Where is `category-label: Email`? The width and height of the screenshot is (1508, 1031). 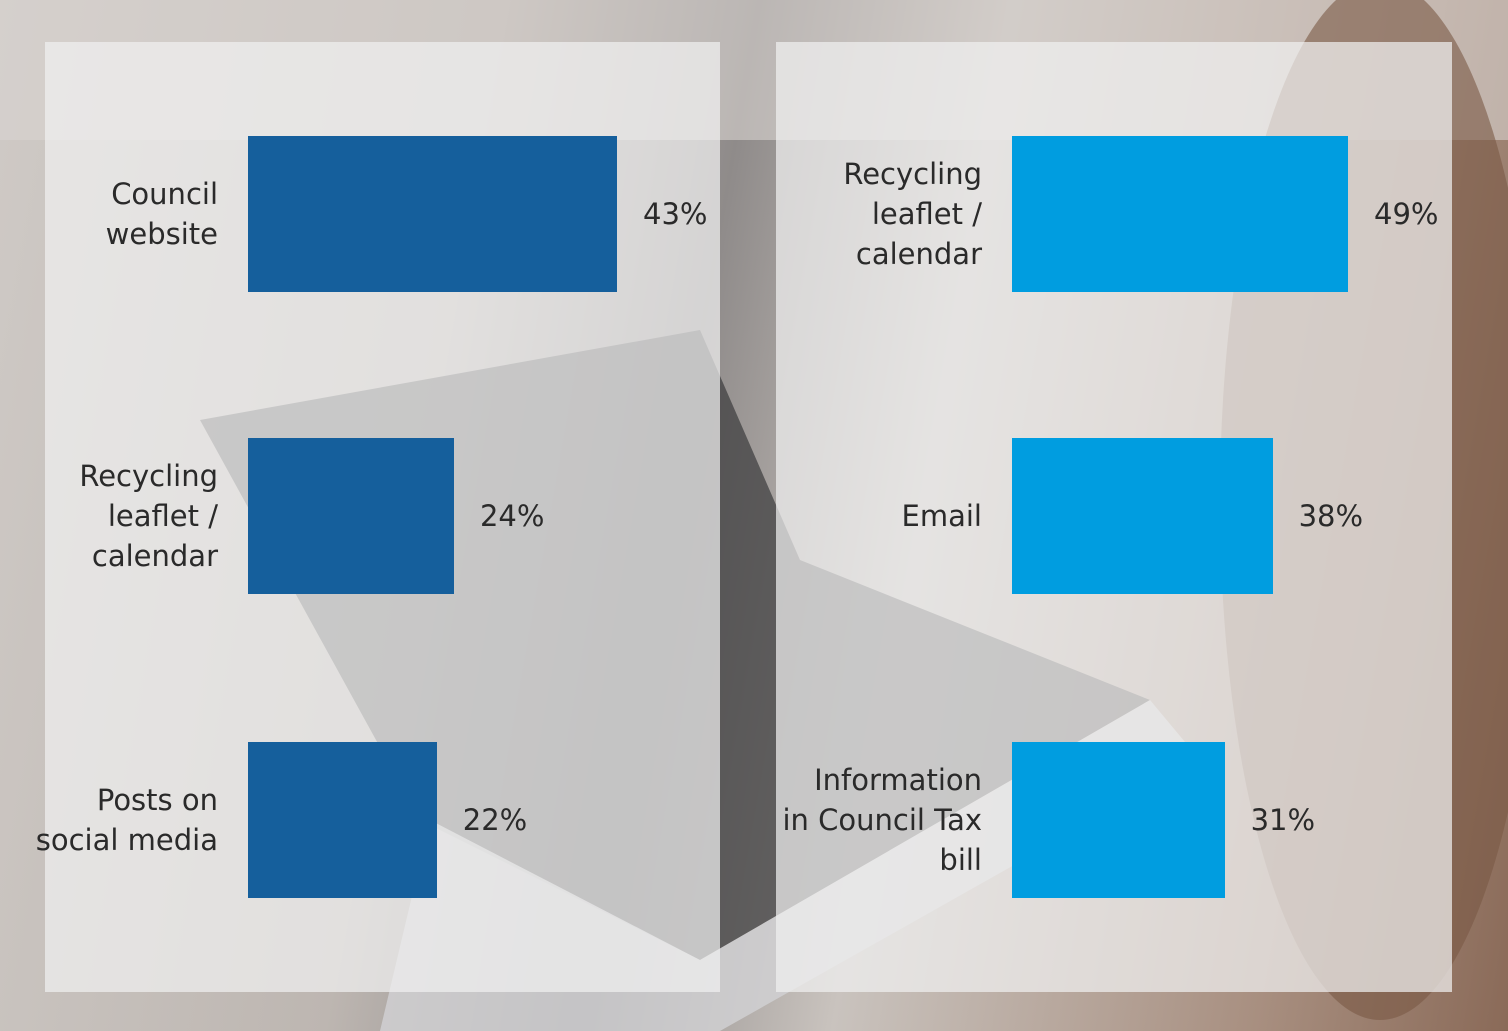 category-label: Email is located at coordinates (941, 516).